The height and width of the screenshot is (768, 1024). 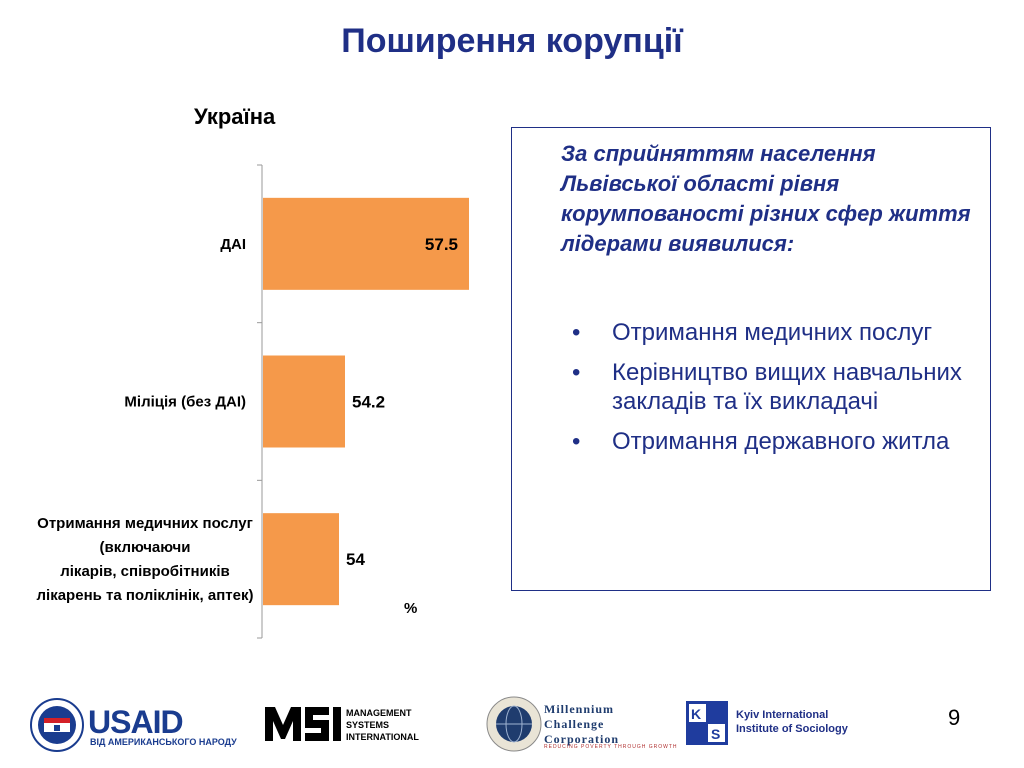 I want to click on usaid-seal-icon, so click(x=57, y=725).